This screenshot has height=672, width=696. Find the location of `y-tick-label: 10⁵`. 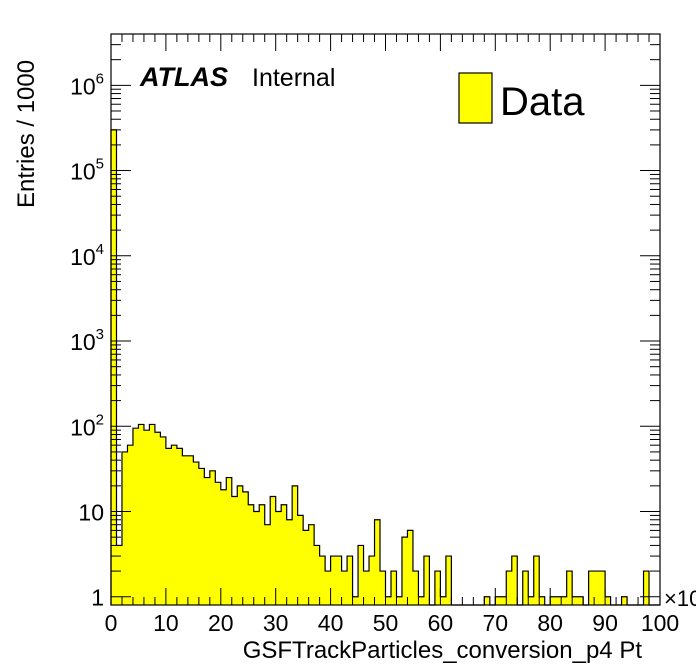

y-tick-label: 10⁵ is located at coordinates (87, 170).